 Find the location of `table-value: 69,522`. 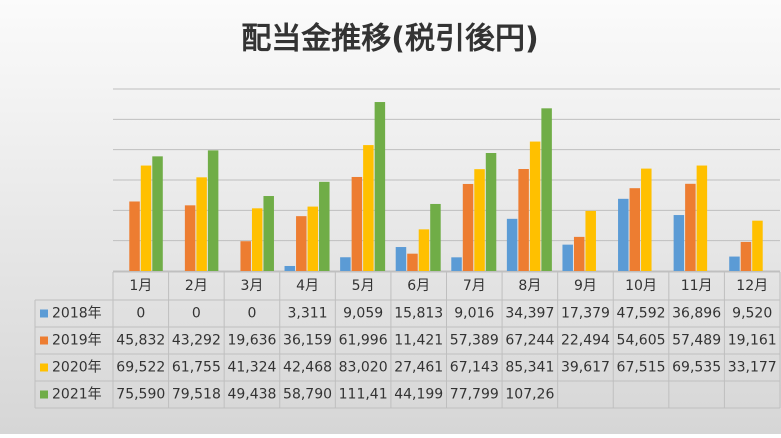

table-value: 69,522 is located at coordinates (140, 368).